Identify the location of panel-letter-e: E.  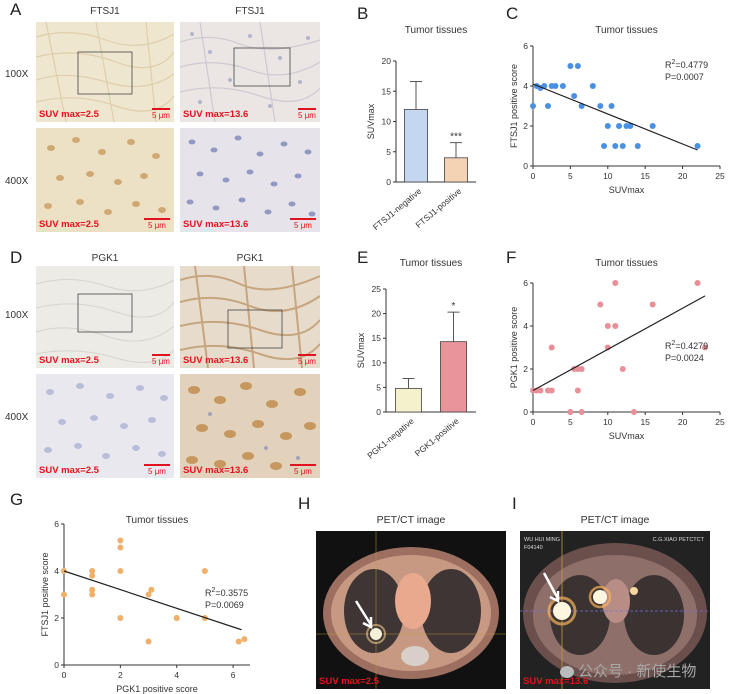
(363, 257).